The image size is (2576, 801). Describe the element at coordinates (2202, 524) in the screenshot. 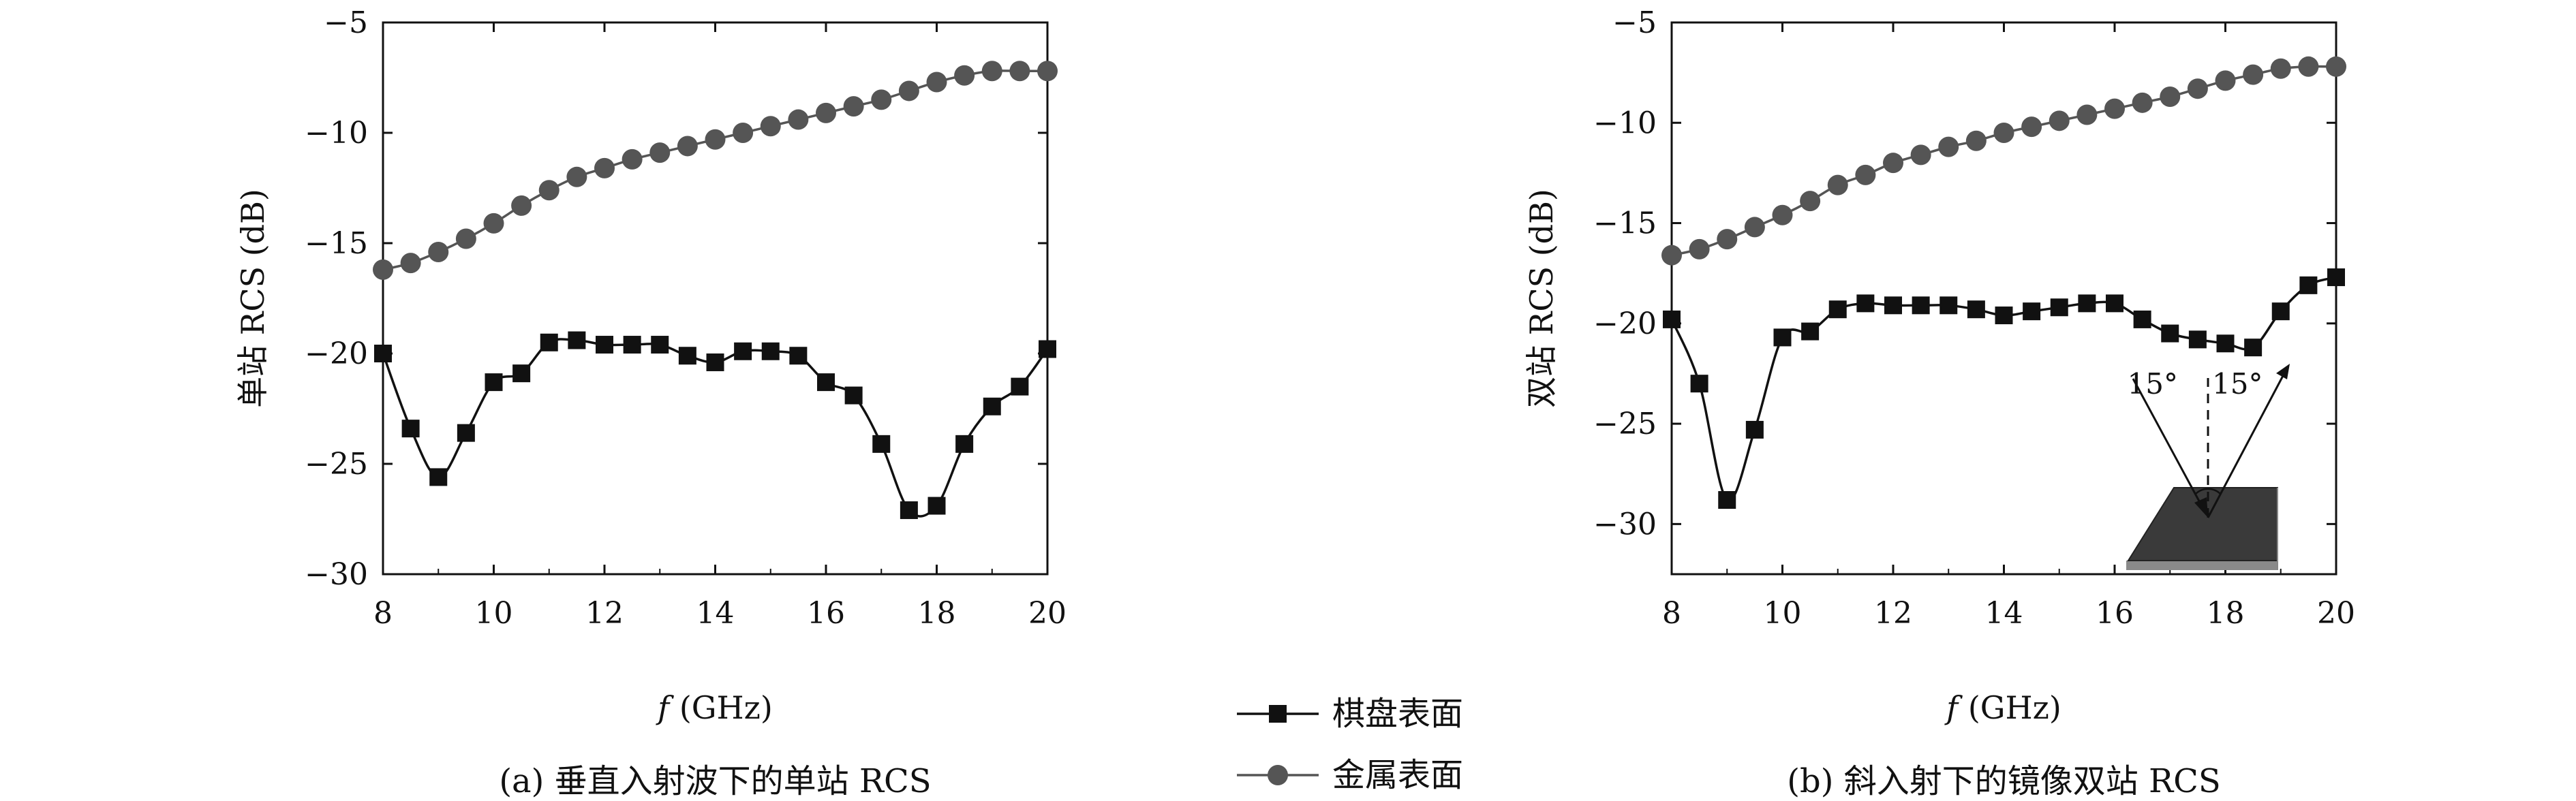

I see `plate-top` at that location.